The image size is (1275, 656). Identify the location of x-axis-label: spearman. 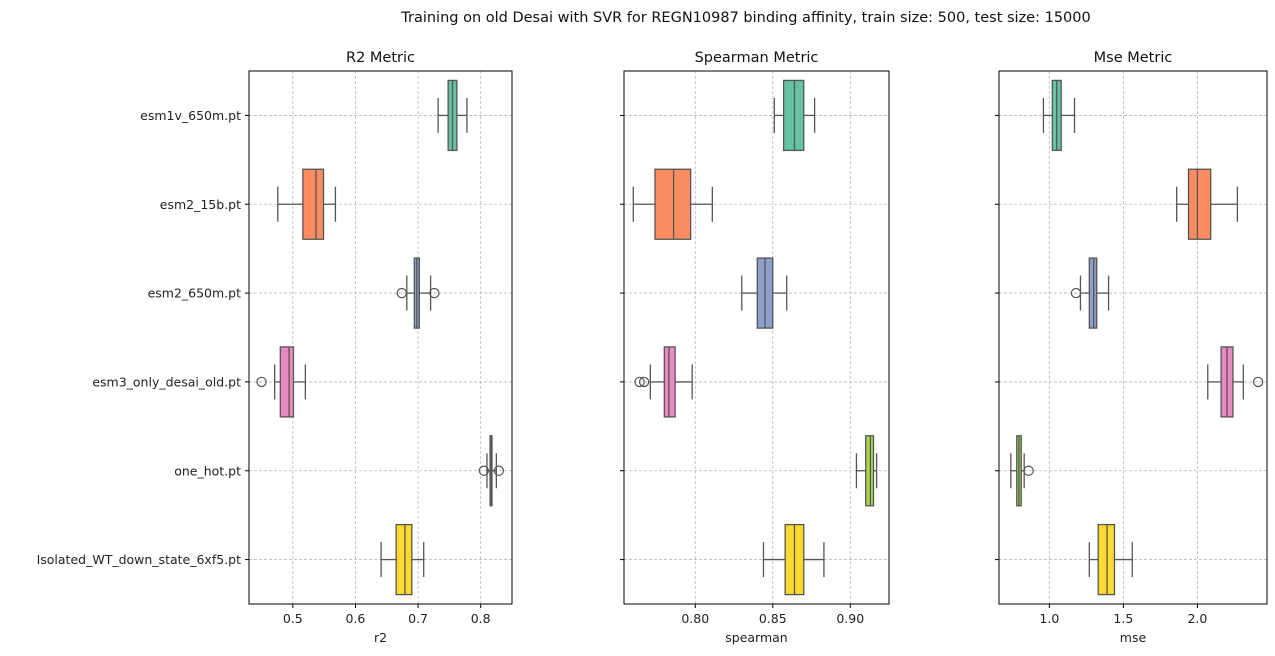
(756, 637).